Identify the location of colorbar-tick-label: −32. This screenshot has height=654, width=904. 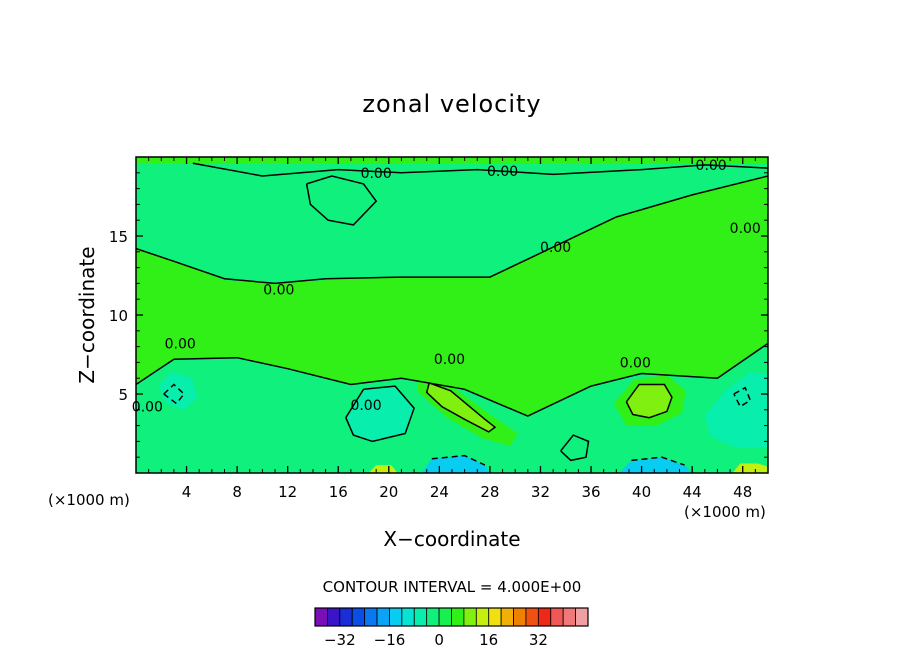
(340, 640).